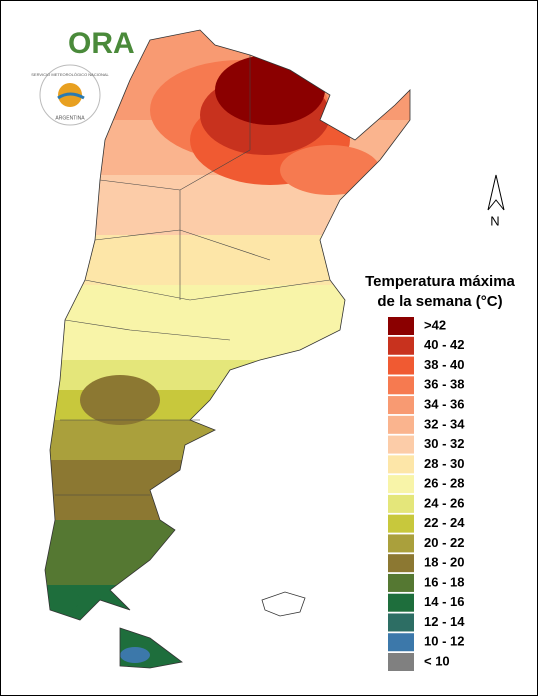 This screenshot has width=538, height=696. What do you see at coordinates (444, 562) in the screenshot?
I see `legend-label: 18 - 20` at bounding box center [444, 562].